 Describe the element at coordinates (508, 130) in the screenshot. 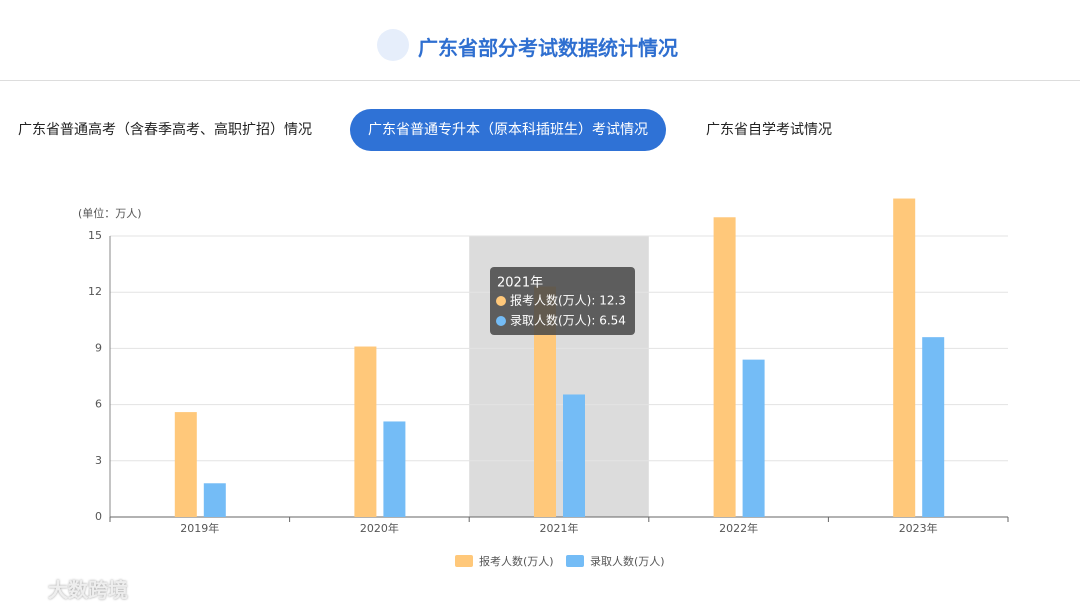

I see `tab-active: 广东省普通专升本（原本科插班生）考试情况` at that location.